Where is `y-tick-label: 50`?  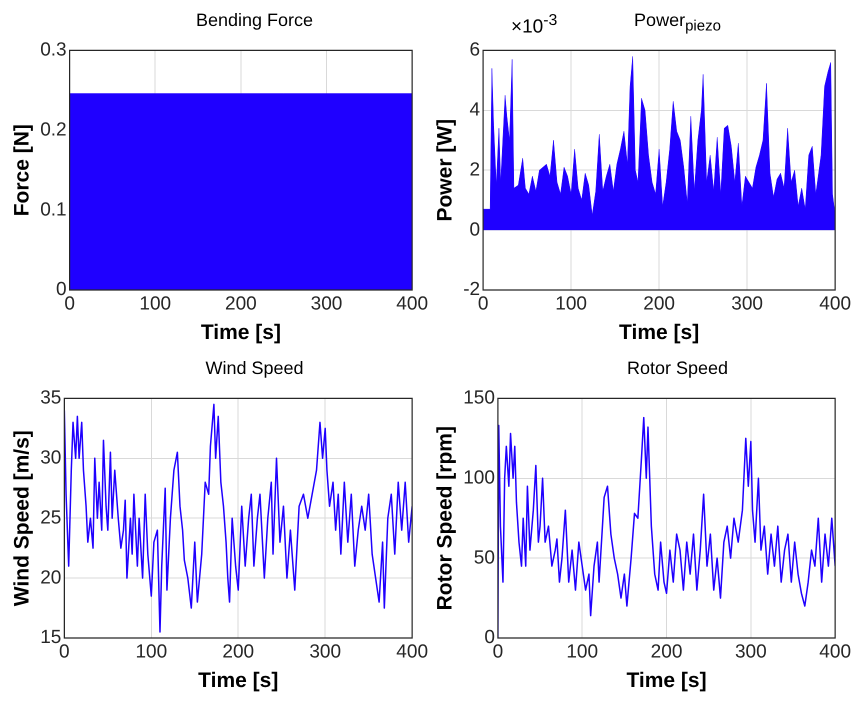 y-tick-label: 50 is located at coordinates (484, 557).